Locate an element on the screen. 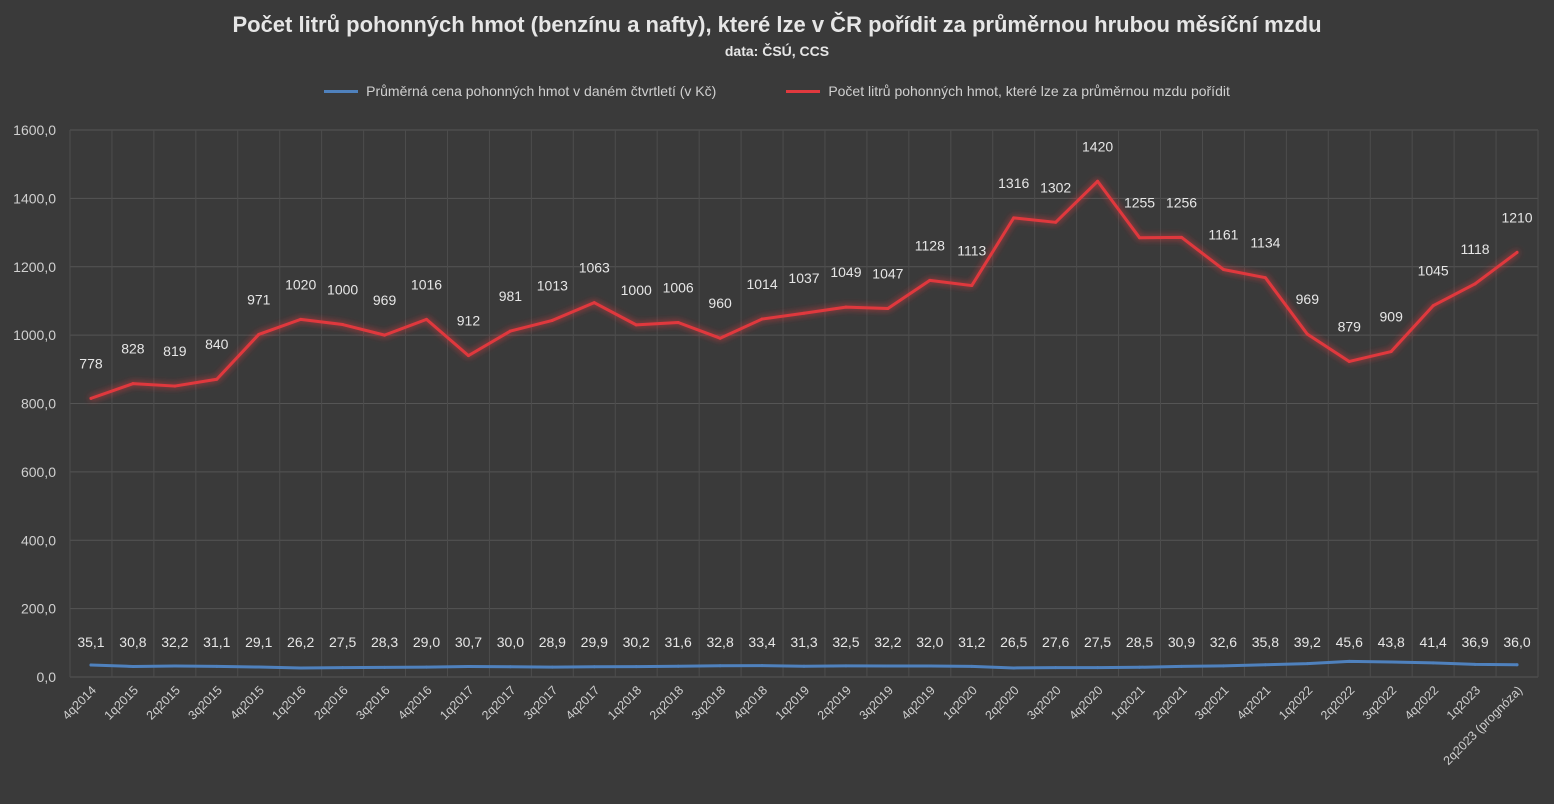 The width and height of the screenshot is (1554, 804). data-label-price: 30,2 is located at coordinates (636, 642).